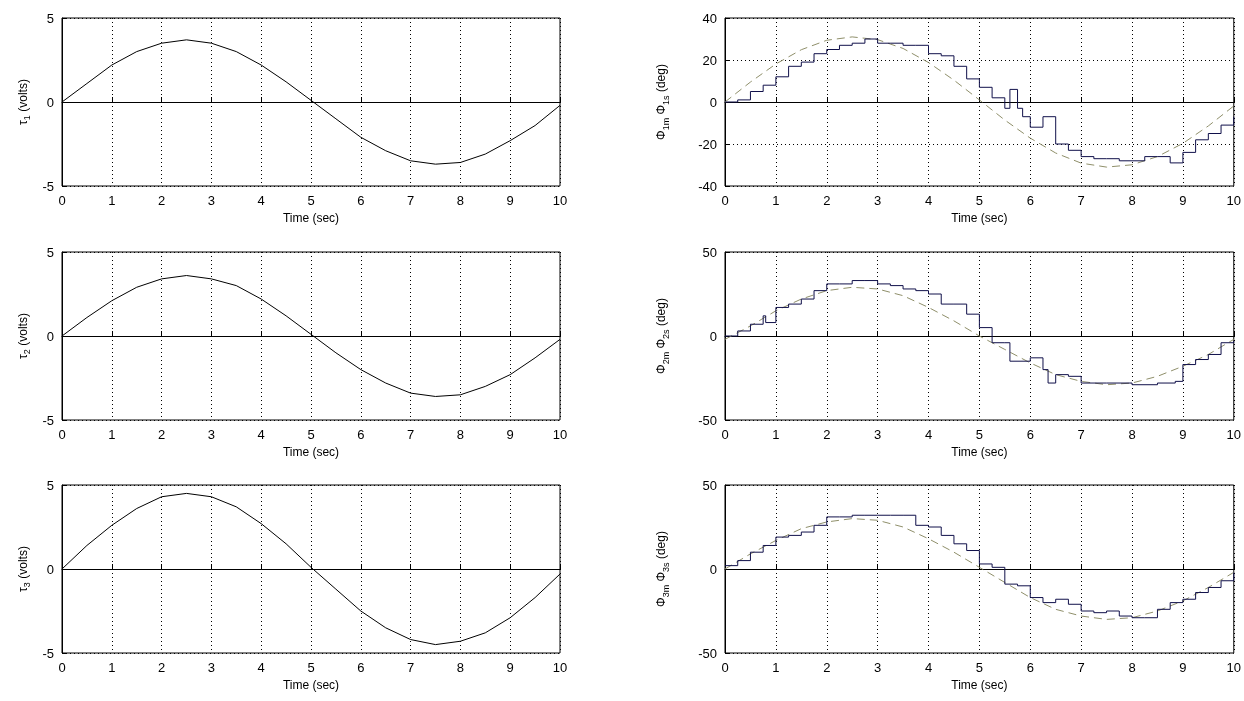 The height and width of the screenshot is (701, 1244). Describe the element at coordinates (709, 60) in the screenshot. I see `y-tick-label: 20` at that location.